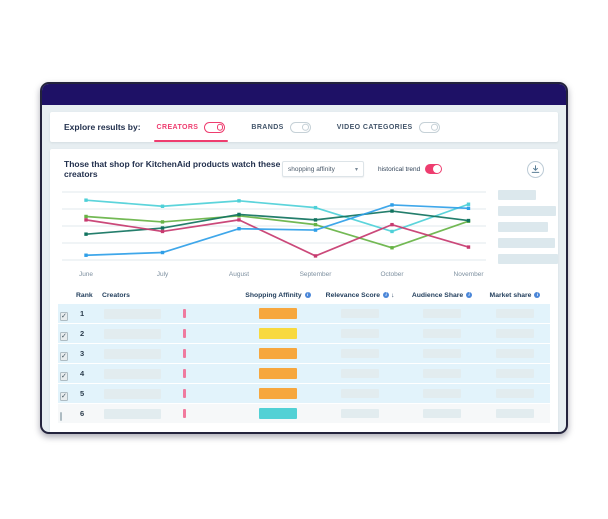 This screenshot has height=519, width=608. What do you see at coordinates (267, 127) in the screenshot?
I see `tab-brands-label: BRANDS` at bounding box center [267, 127].